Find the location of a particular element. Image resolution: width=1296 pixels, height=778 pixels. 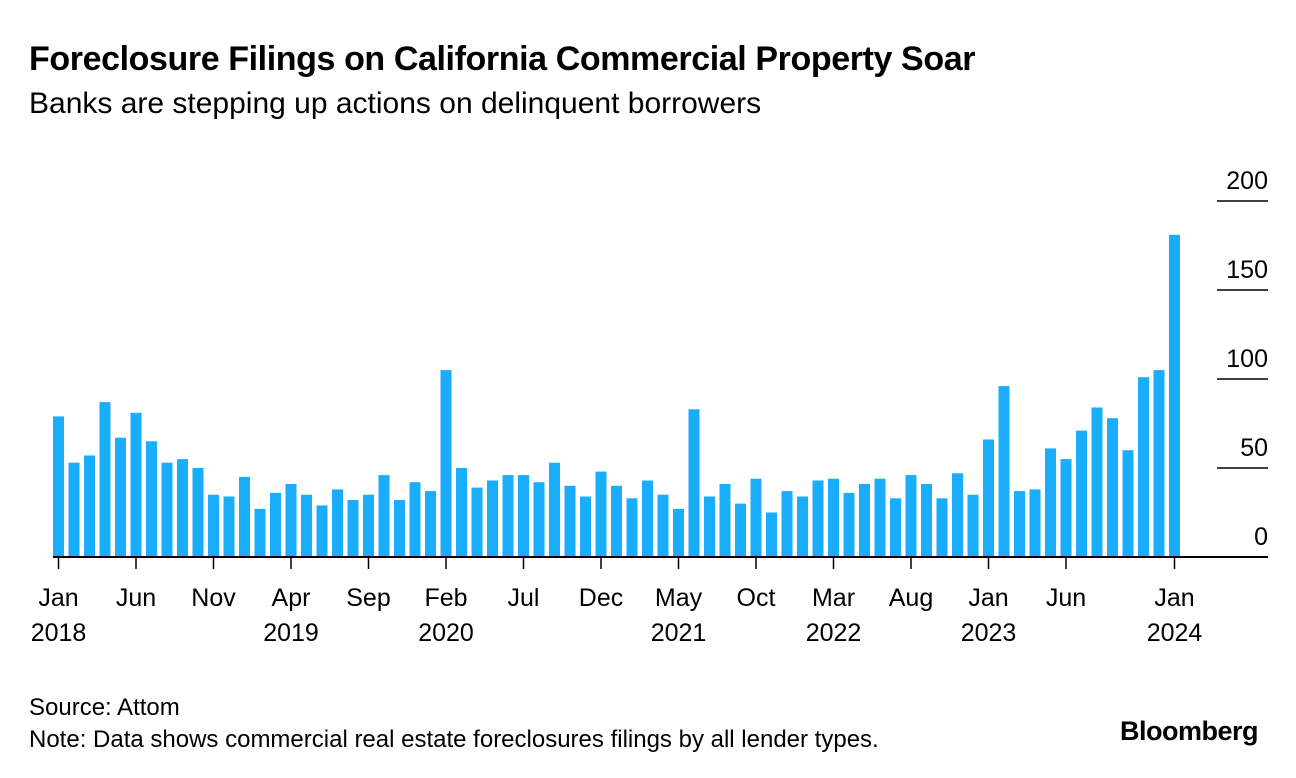

bloomberg-logo: Bloomberg is located at coordinates (1189, 731).